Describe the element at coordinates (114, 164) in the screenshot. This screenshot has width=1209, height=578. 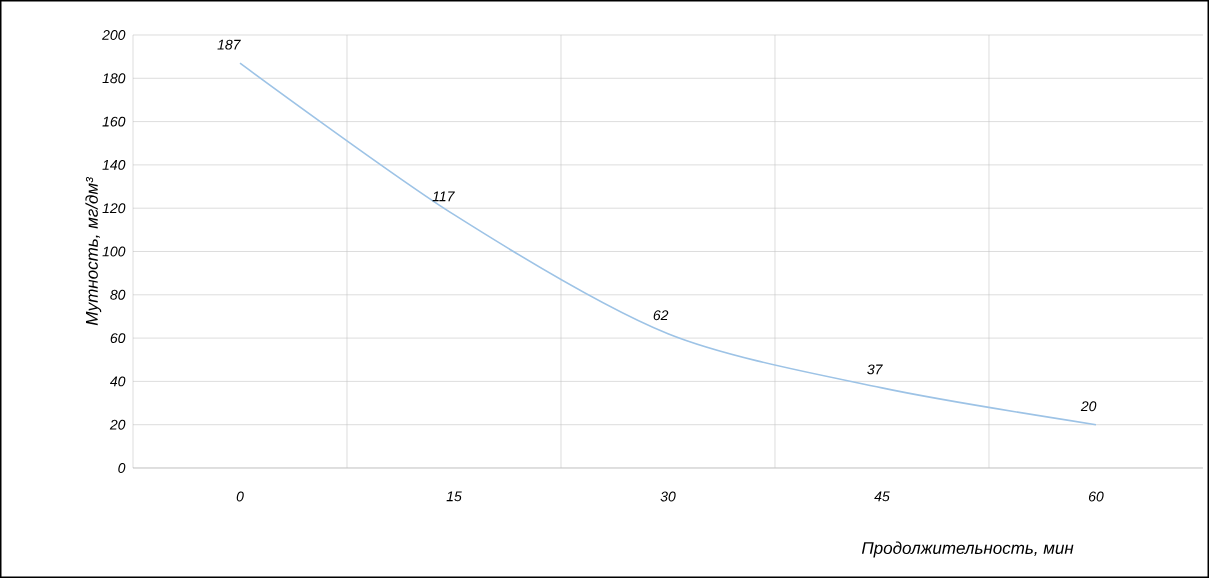
I see `y-tick-label: 140` at that location.